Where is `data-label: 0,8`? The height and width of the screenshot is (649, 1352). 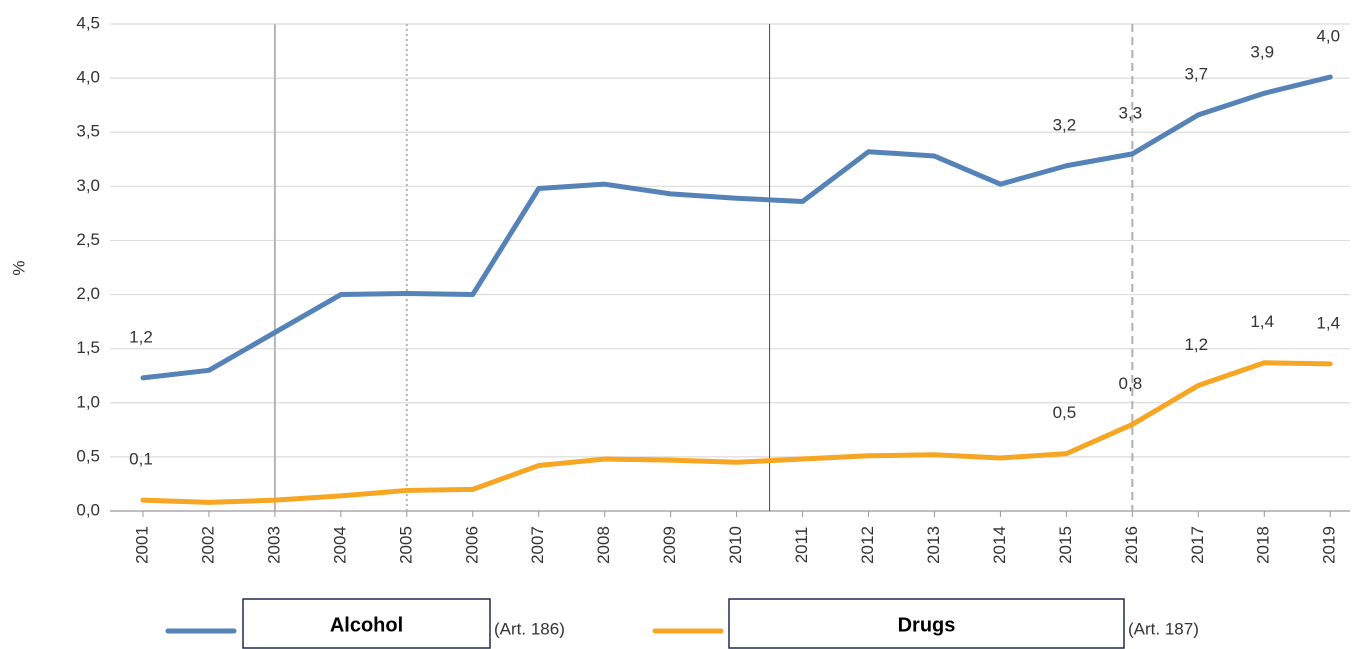
data-label: 0,8 is located at coordinates (1131, 383).